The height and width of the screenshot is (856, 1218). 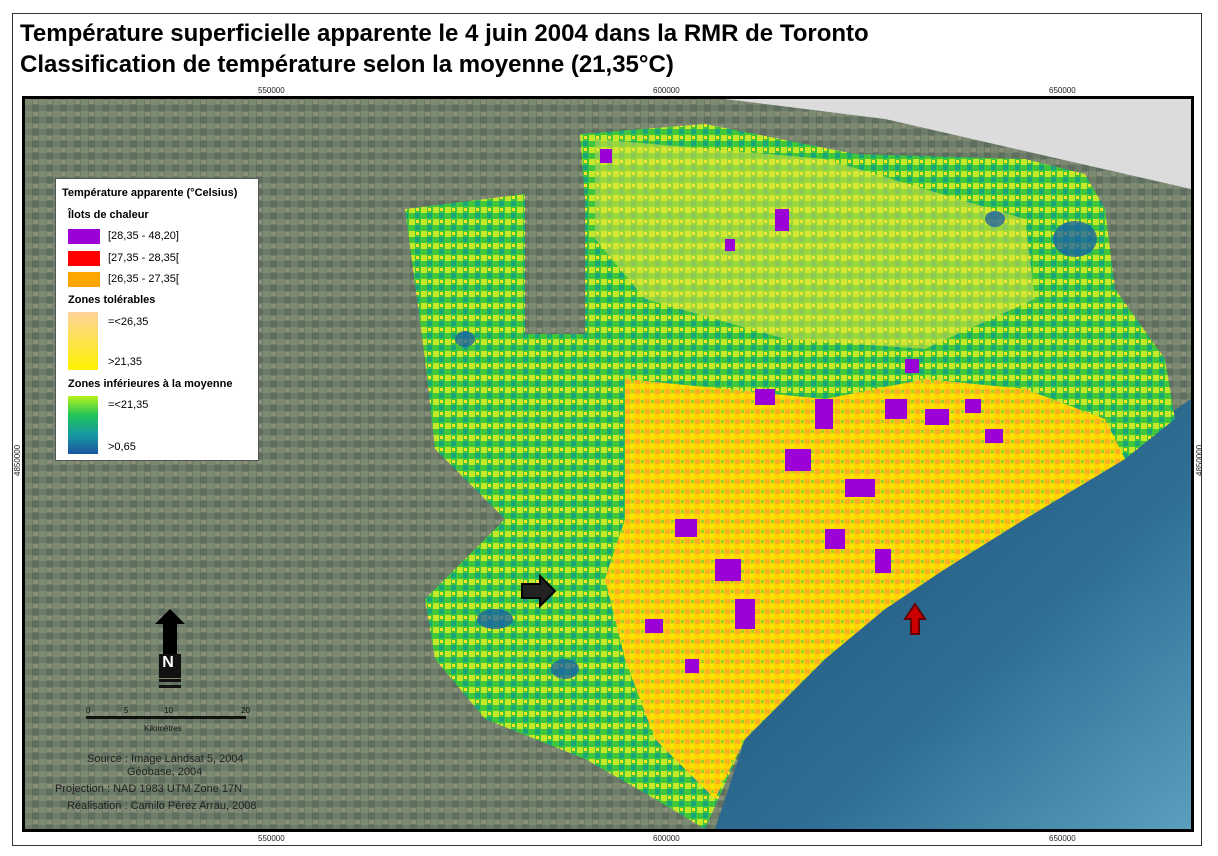 I want to click on scale-label-0: 0, so click(x=88, y=710).